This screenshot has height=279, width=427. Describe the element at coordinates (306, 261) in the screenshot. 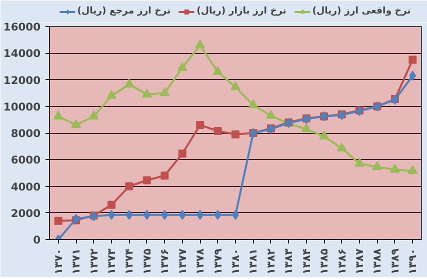

I see `x-tick-label: ۱۳۸۴` at that location.